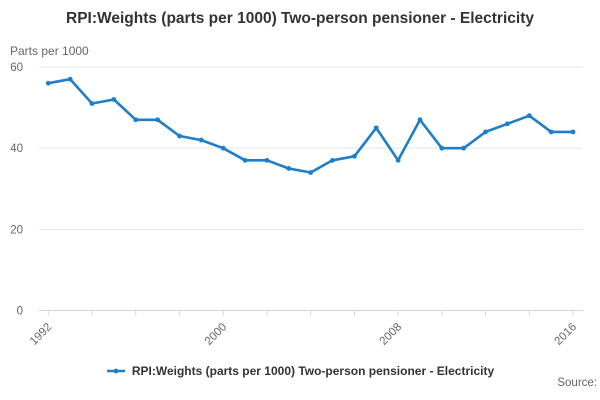 The image size is (600, 400). Describe the element at coordinates (391, 334) in the screenshot. I see `x-tick-label: 2008` at that location.